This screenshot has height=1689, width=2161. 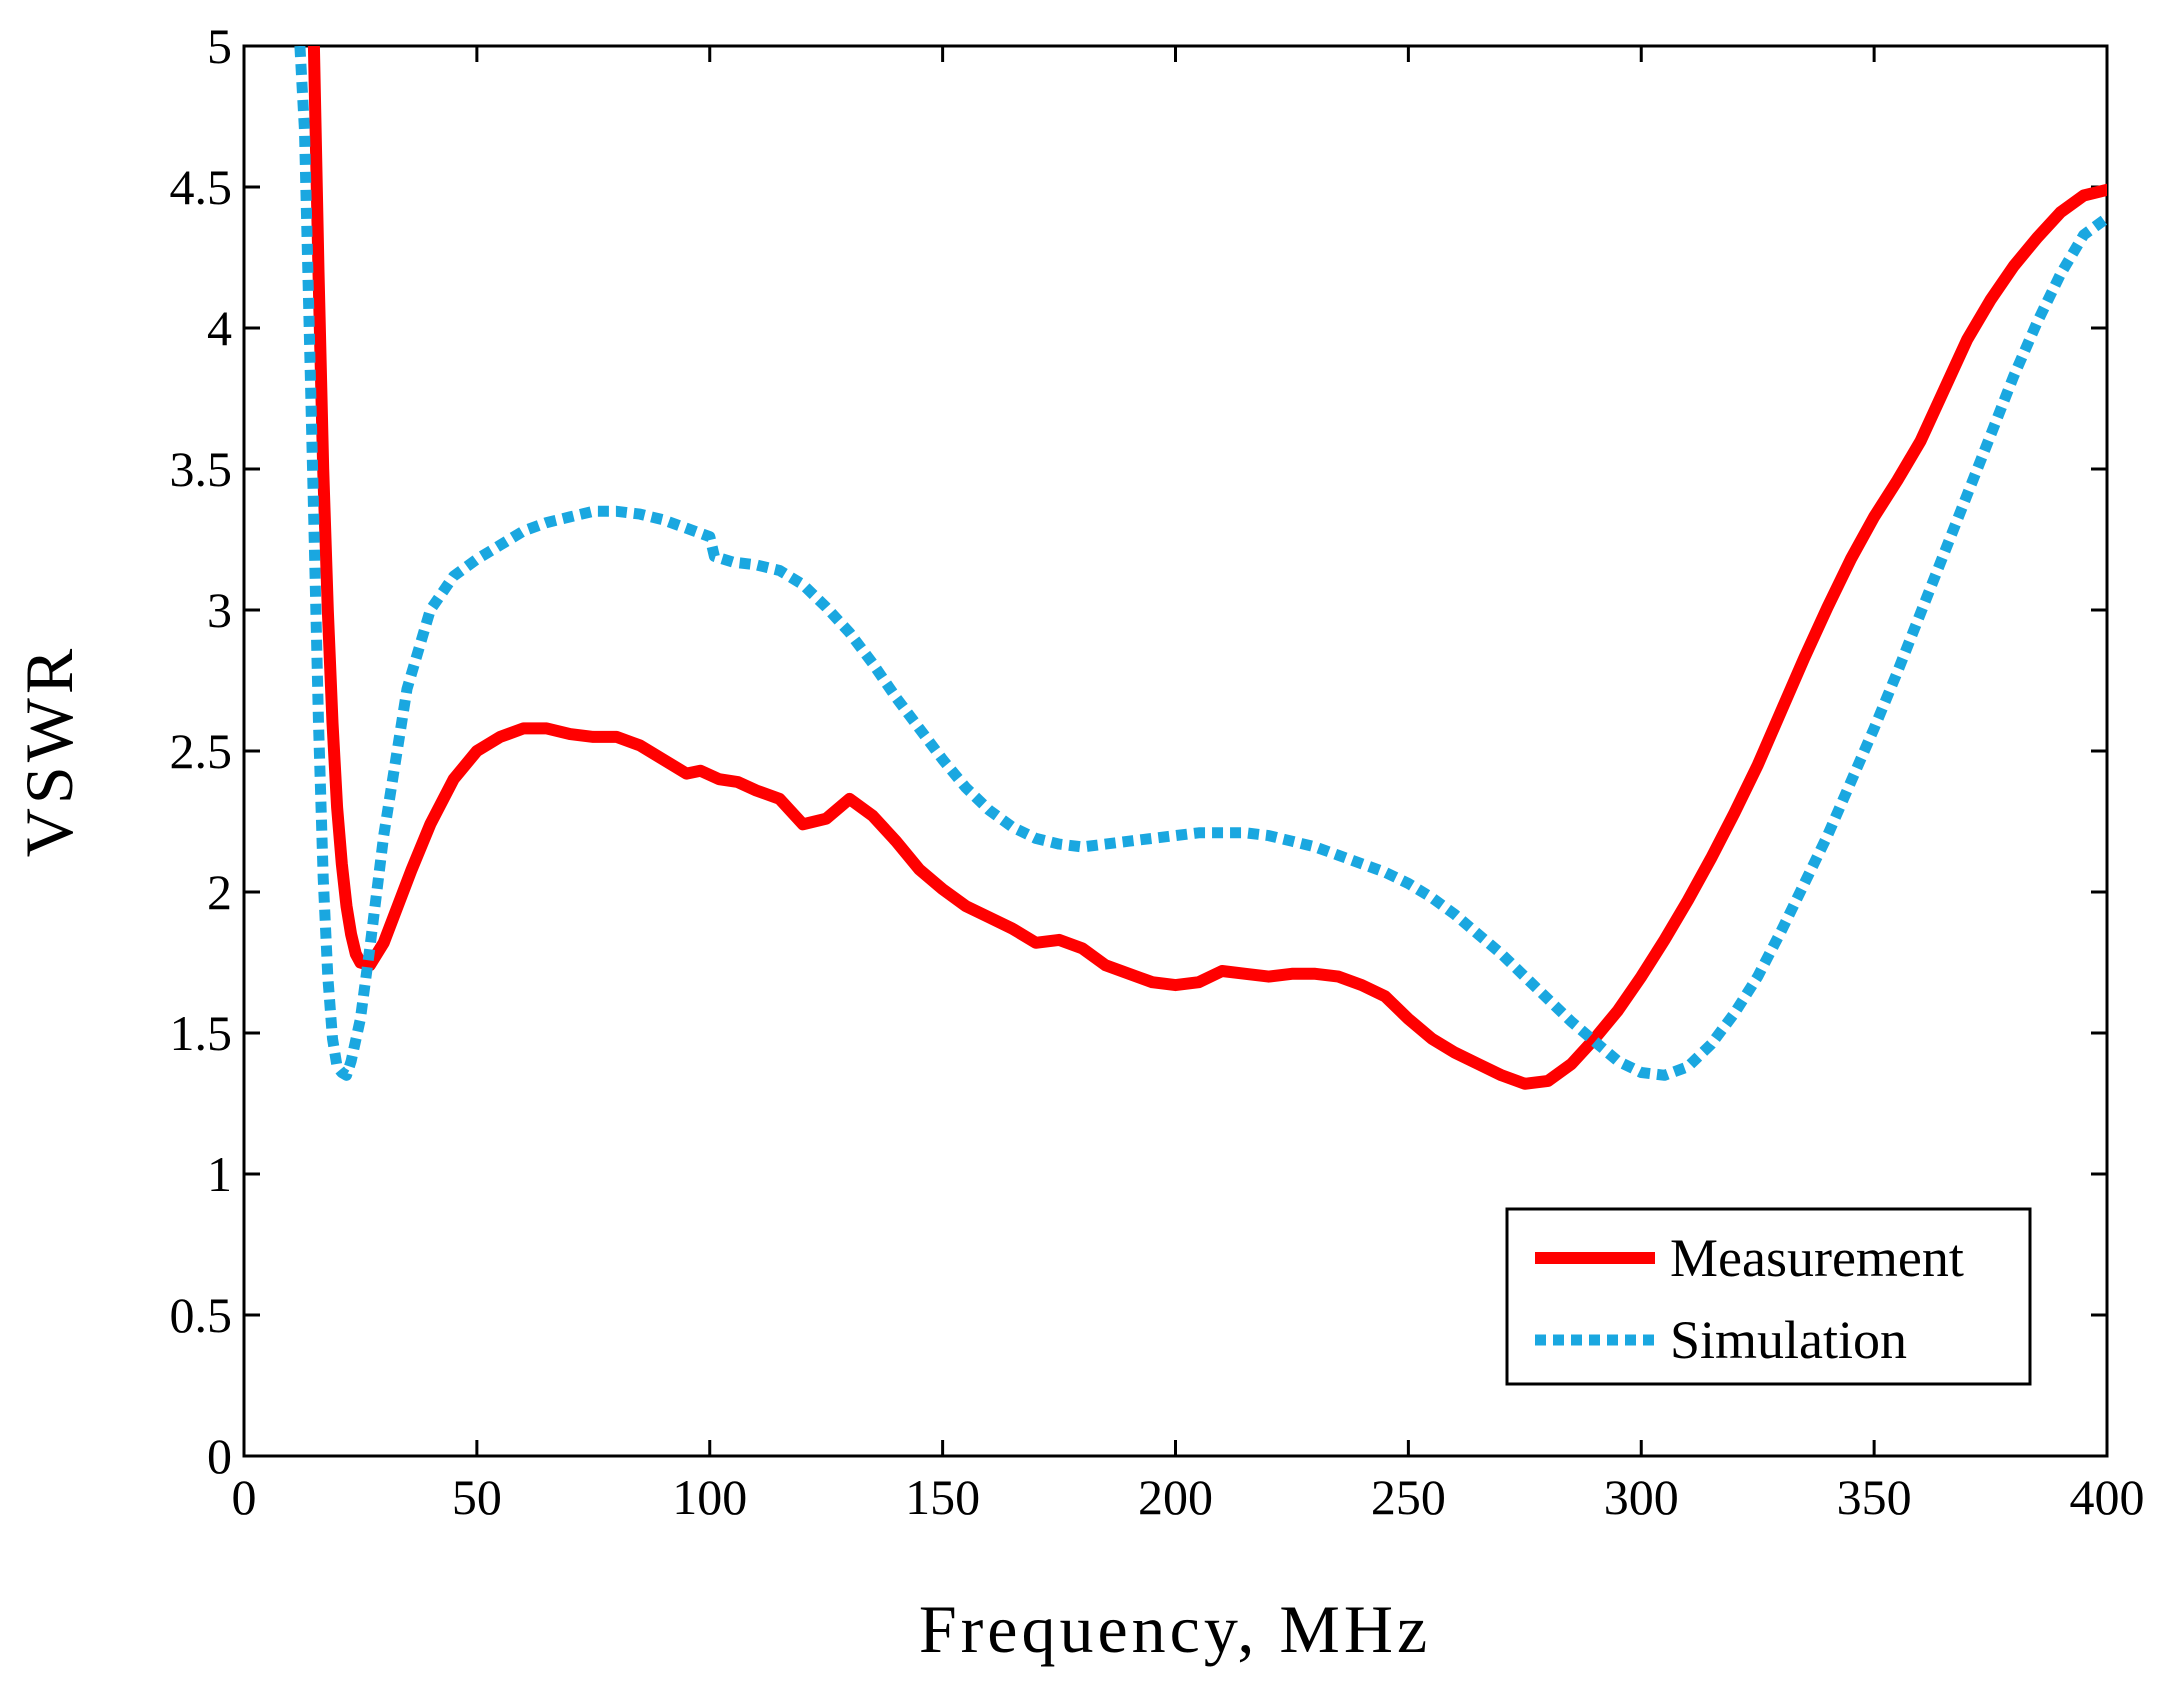 What do you see at coordinates (219, 46) in the screenshot?
I see `y-tick-label: 5` at bounding box center [219, 46].